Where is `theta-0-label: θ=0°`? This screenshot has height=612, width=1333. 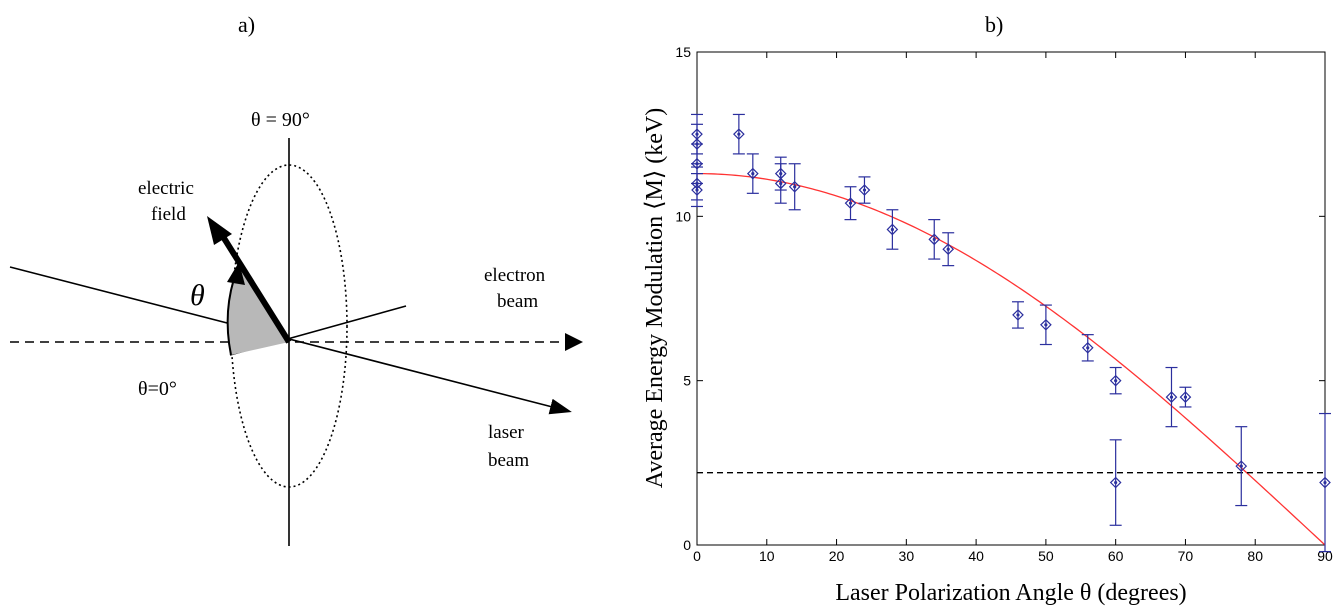 theta-0-label: θ=0° is located at coordinates (157, 389).